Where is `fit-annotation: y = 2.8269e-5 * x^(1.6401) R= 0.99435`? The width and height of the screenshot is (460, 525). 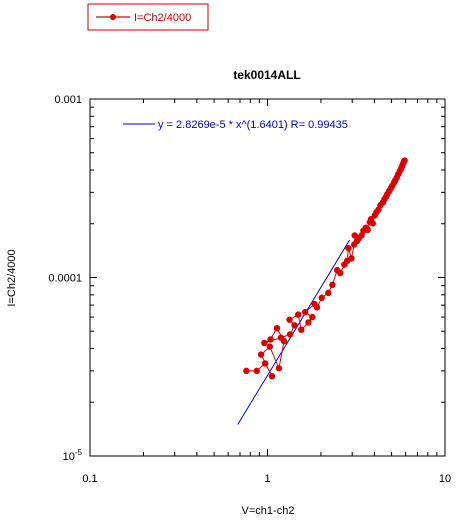
fit-annotation: y = 2.8269e-5 * x^(1.6401) R= 0.99435 is located at coordinates (235, 125).